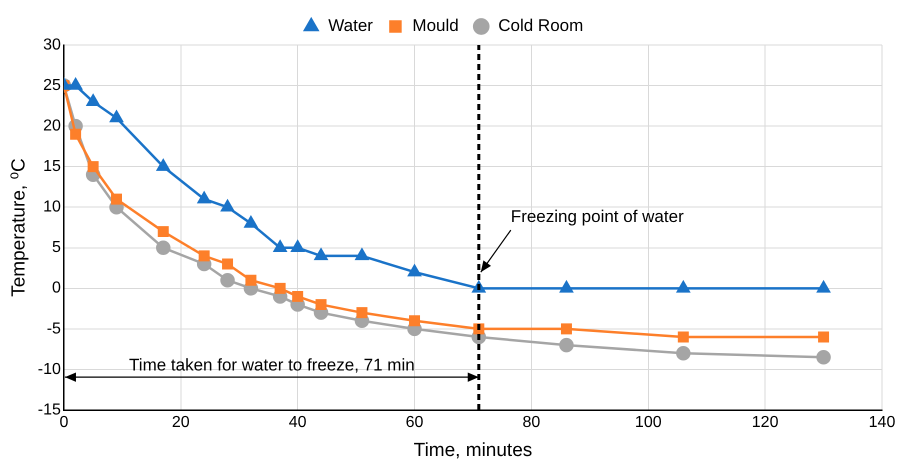 Image resolution: width=912 pixels, height=470 pixels. What do you see at coordinates (351, 26) in the screenshot?
I see `legend-label: Water` at bounding box center [351, 26].